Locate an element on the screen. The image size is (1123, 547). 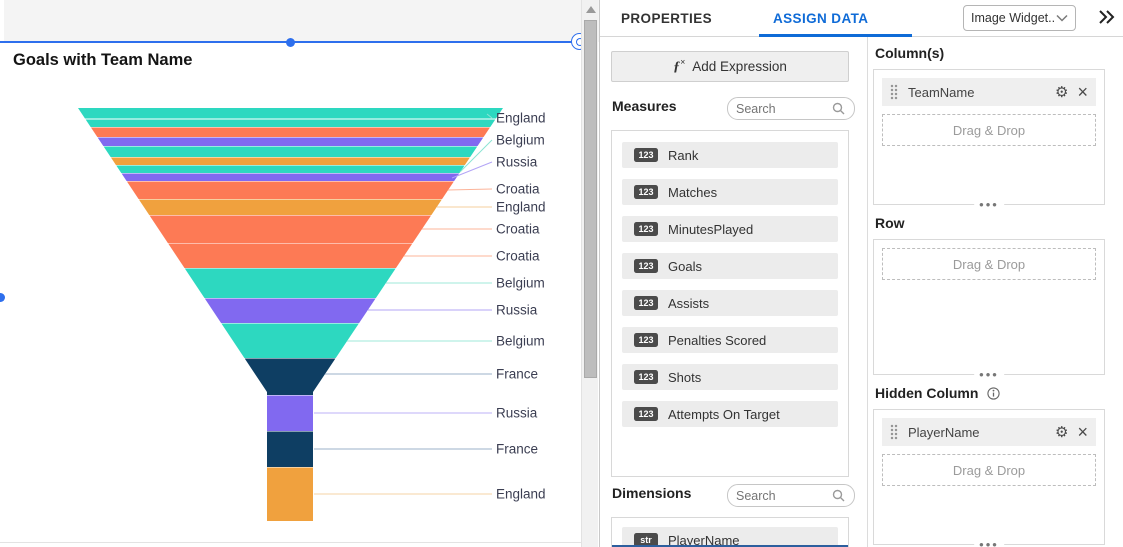
hidden-column-heading: Hidden Column is located at coordinates (937, 393).